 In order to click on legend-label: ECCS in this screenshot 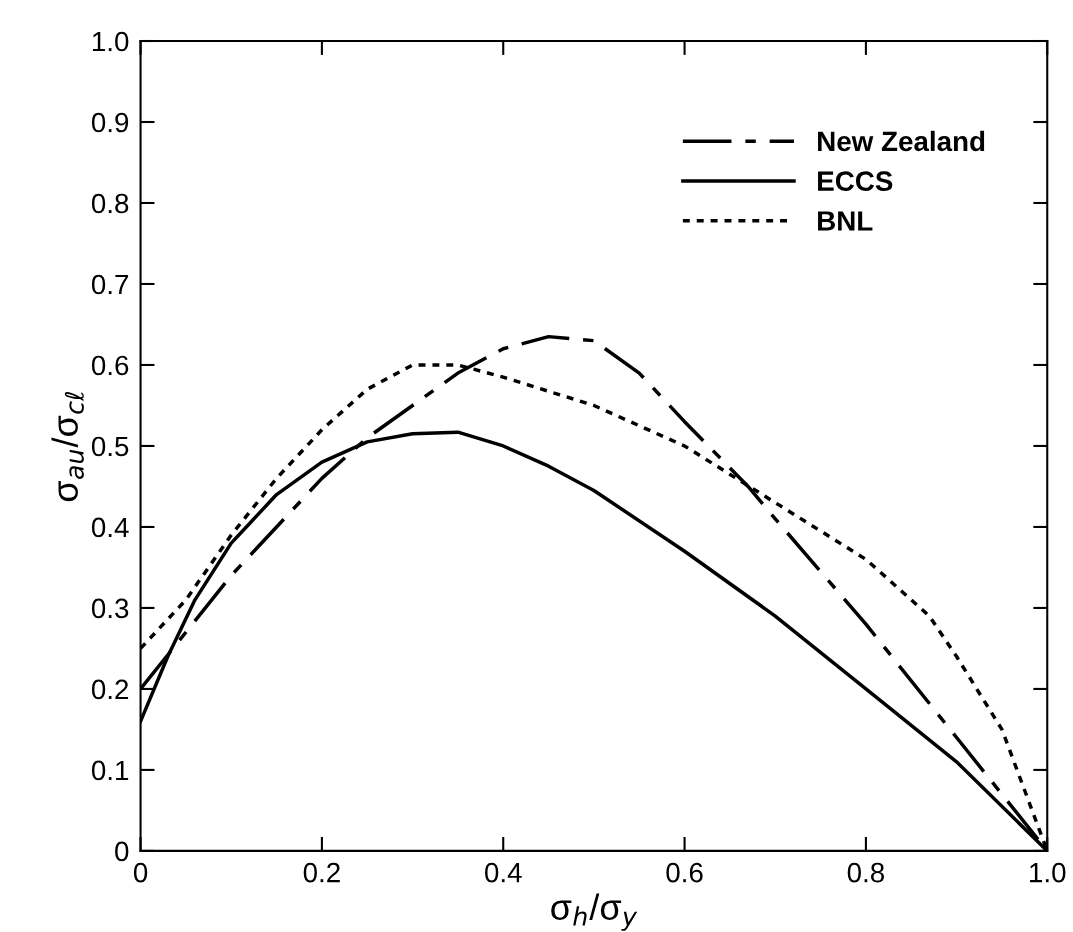, I will do `click(855, 181)`.